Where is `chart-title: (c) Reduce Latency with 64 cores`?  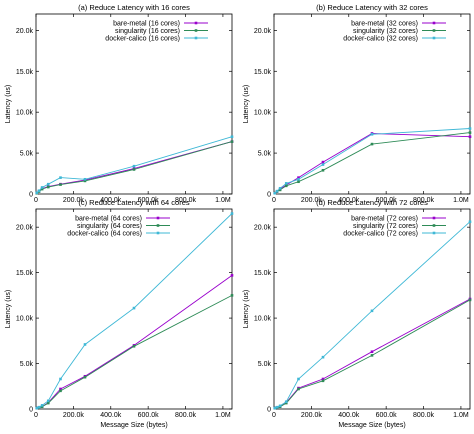
chart-title: (c) Reduce Latency with 64 cores is located at coordinates (134, 202).